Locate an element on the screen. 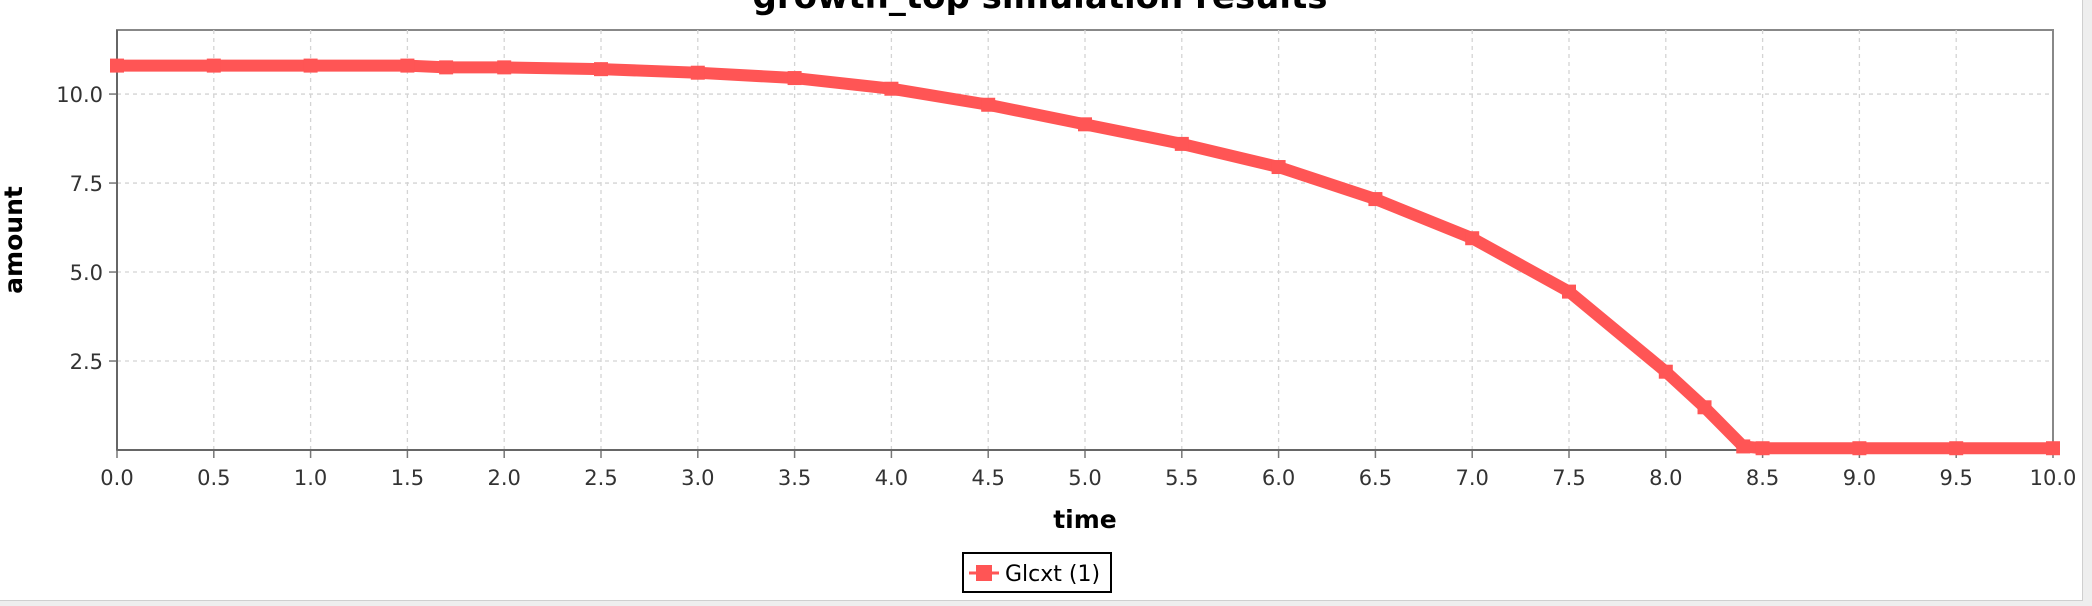  x-tick-label: 4.5 is located at coordinates (987, 478).